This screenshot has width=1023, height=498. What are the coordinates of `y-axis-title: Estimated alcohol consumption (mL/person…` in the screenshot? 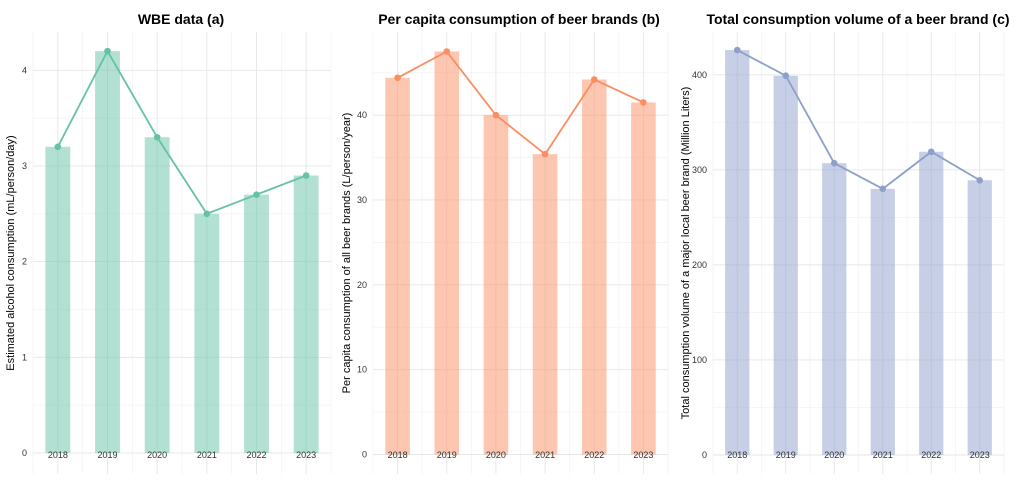 It's located at (11, 252).